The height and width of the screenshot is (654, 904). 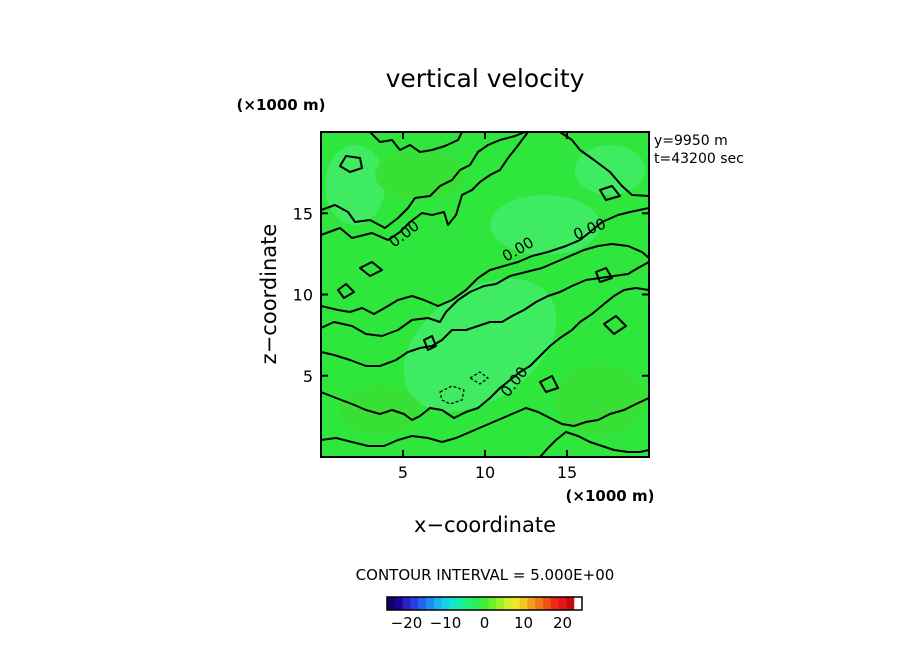 I want to click on colorbar, so click(x=484, y=603).